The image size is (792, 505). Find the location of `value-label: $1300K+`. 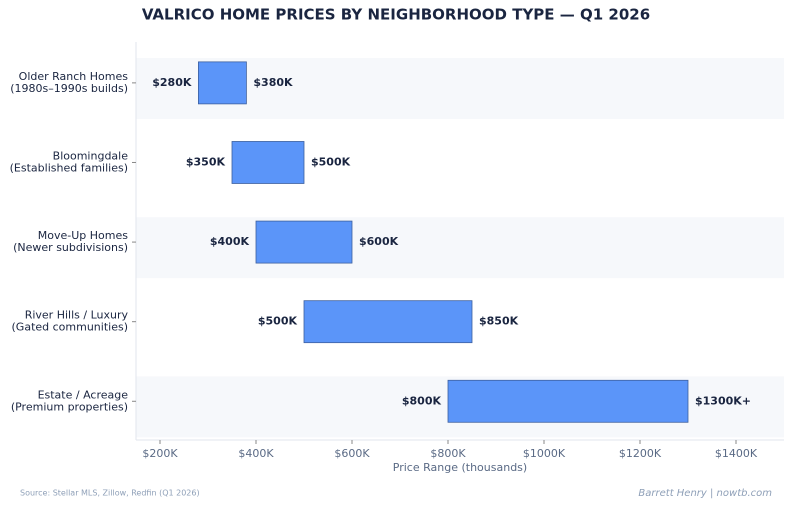

value-label: $1300K+ is located at coordinates (723, 400).